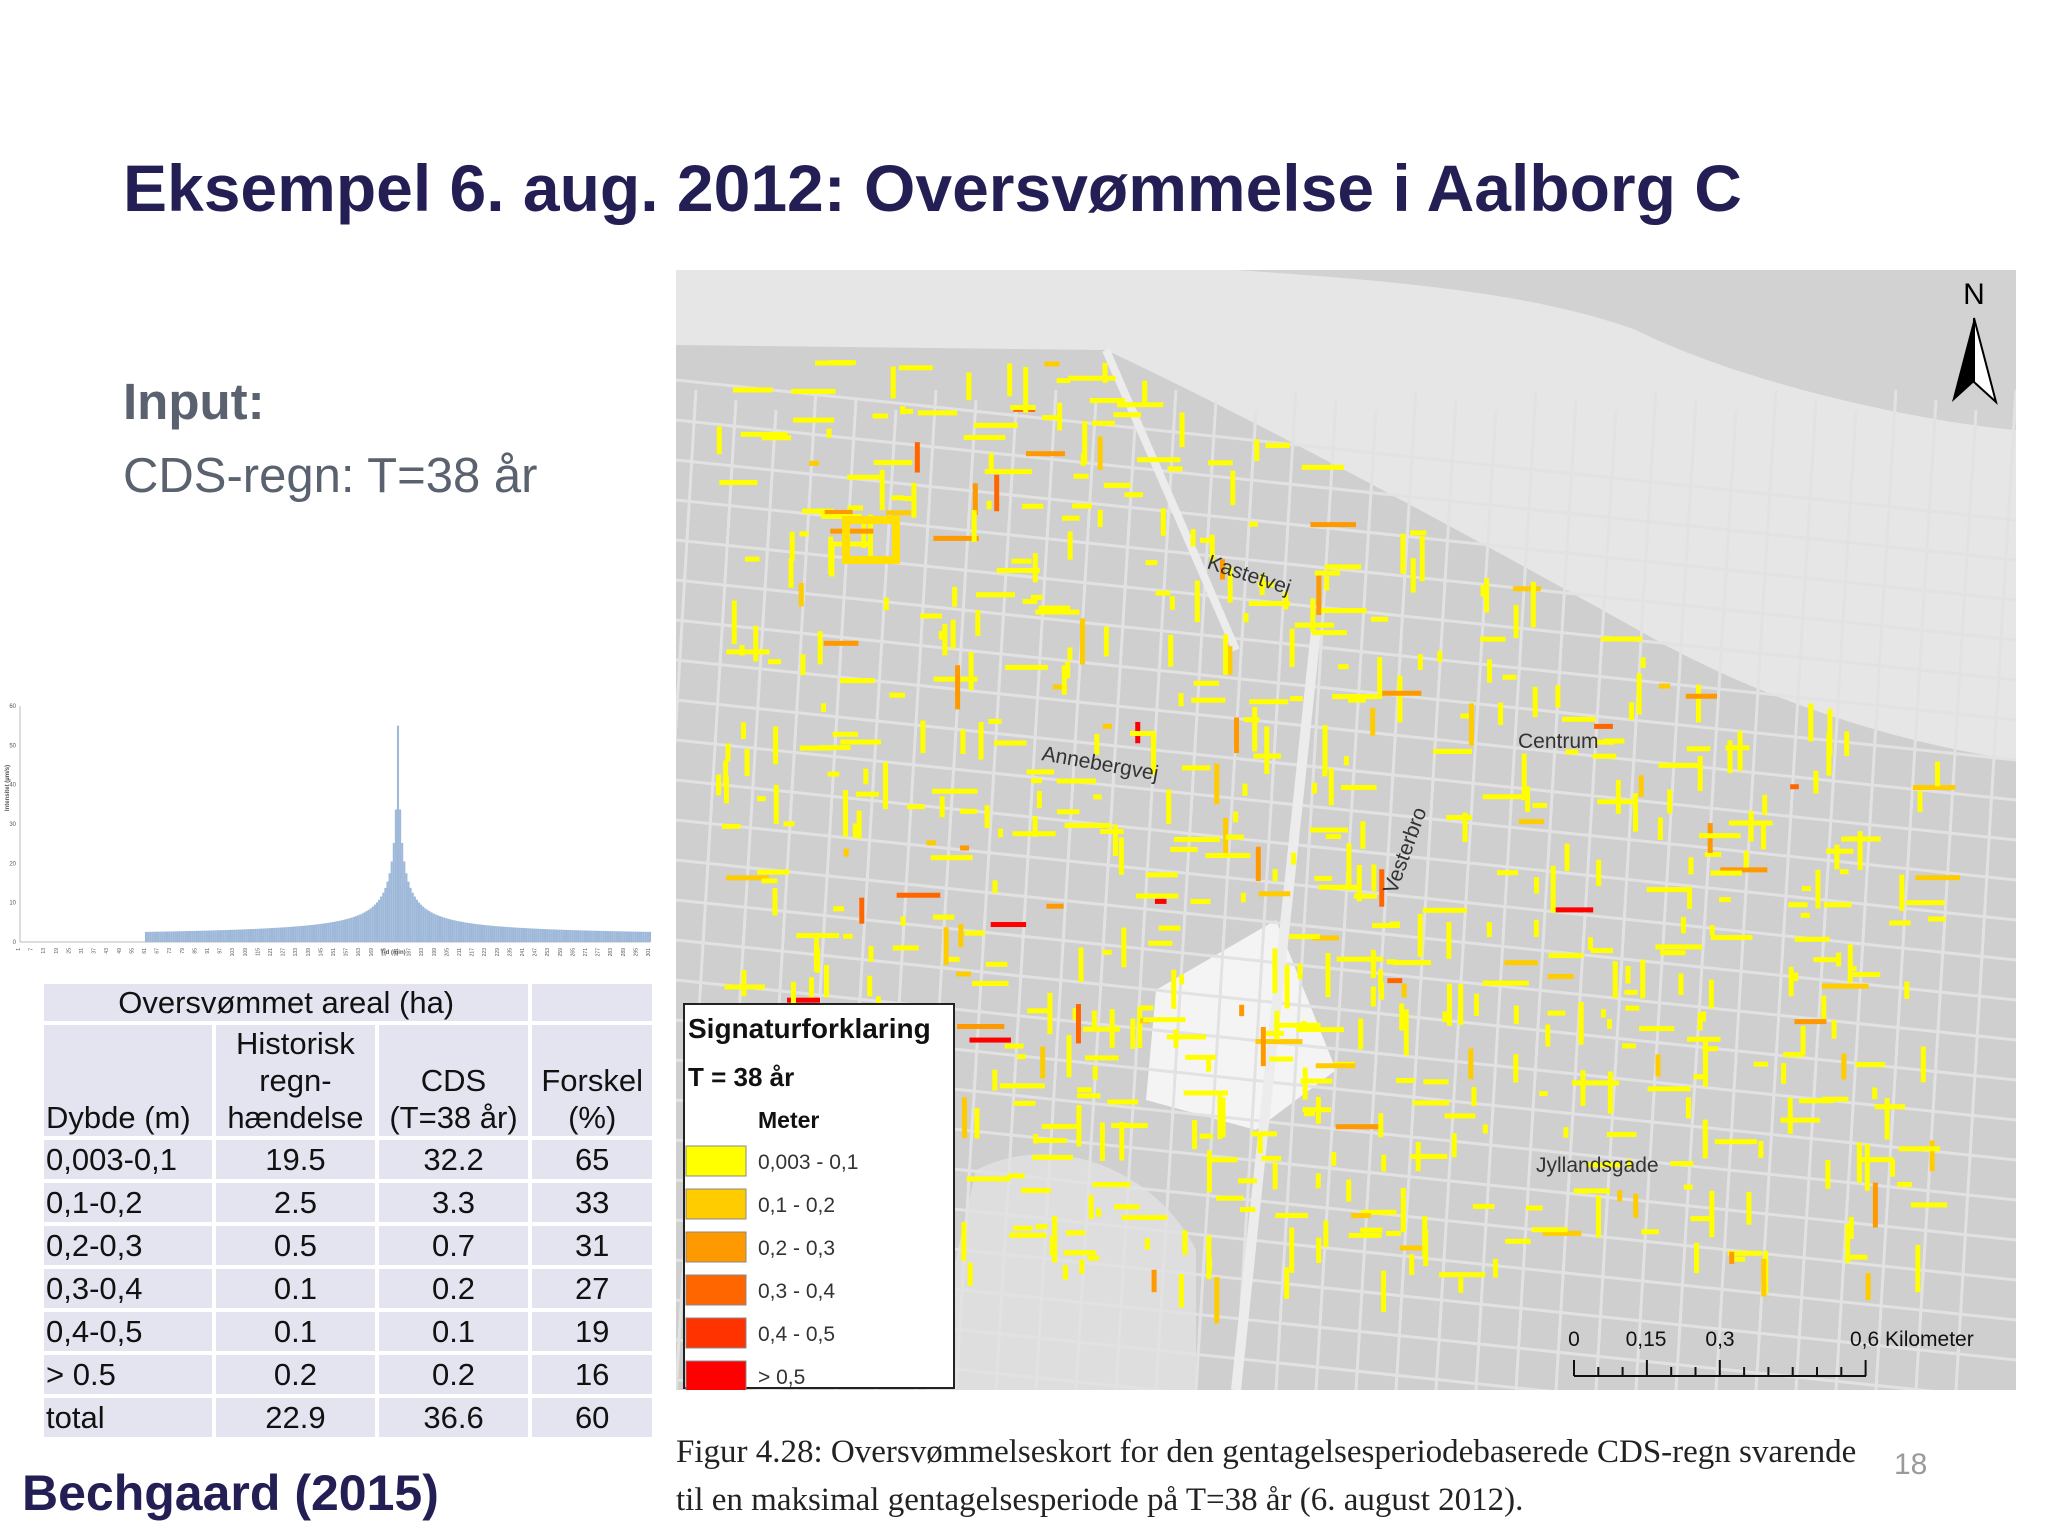 This screenshot has height=1536, width=2048. Describe the element at coordinates (12, 825) in the screenshot. I see `chart-y-tick-label: 30` at that location.